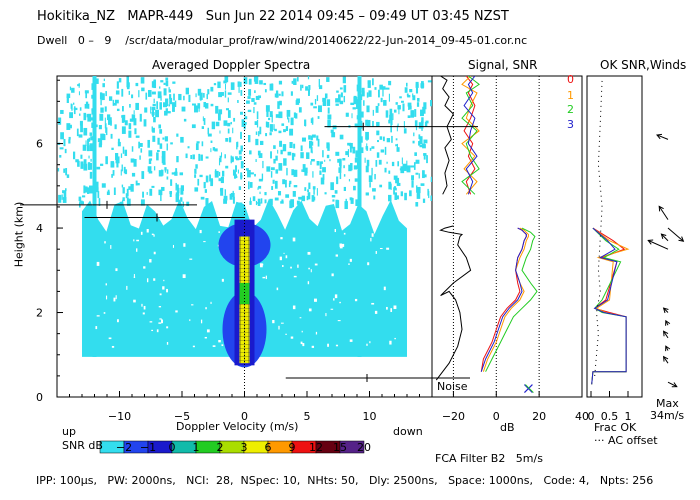  I want to click on legend-level-label: 20, so click(364, 447).